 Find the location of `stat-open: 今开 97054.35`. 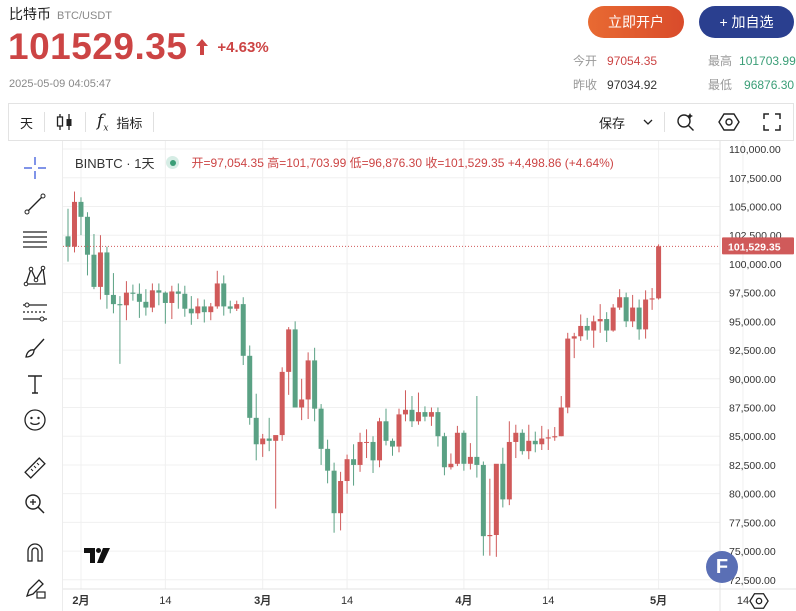

stat-open: 今开 97054.35 is located at coordinates (615, 61).